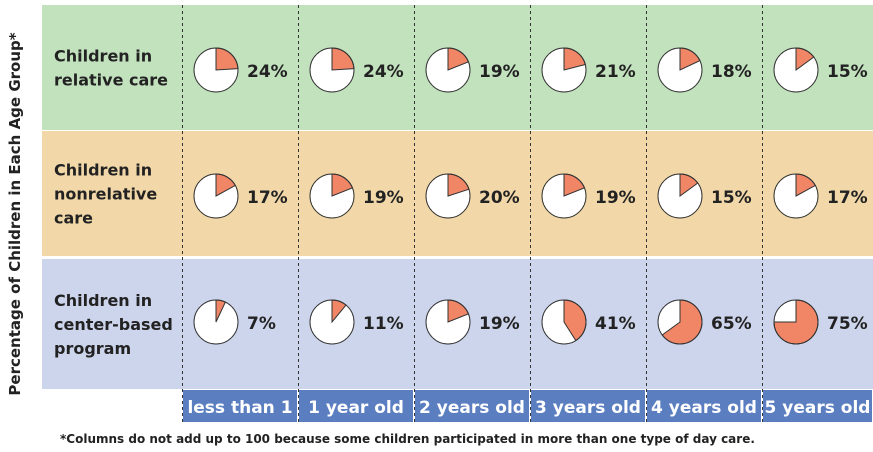  I want to click on row-title-1-line-1: Children in, so click(103, 56).